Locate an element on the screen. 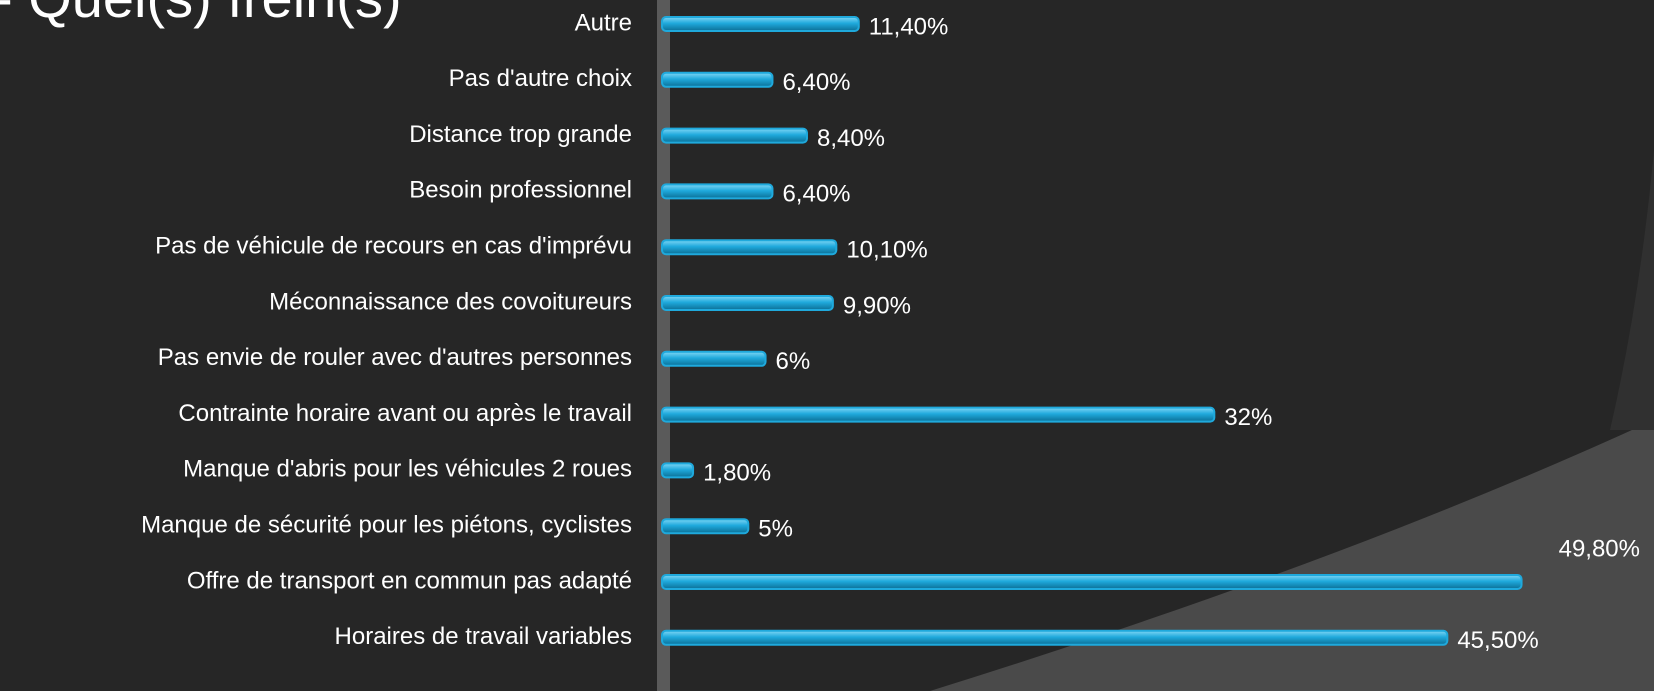  value-label: 5% is located at coordinates (775, 529).